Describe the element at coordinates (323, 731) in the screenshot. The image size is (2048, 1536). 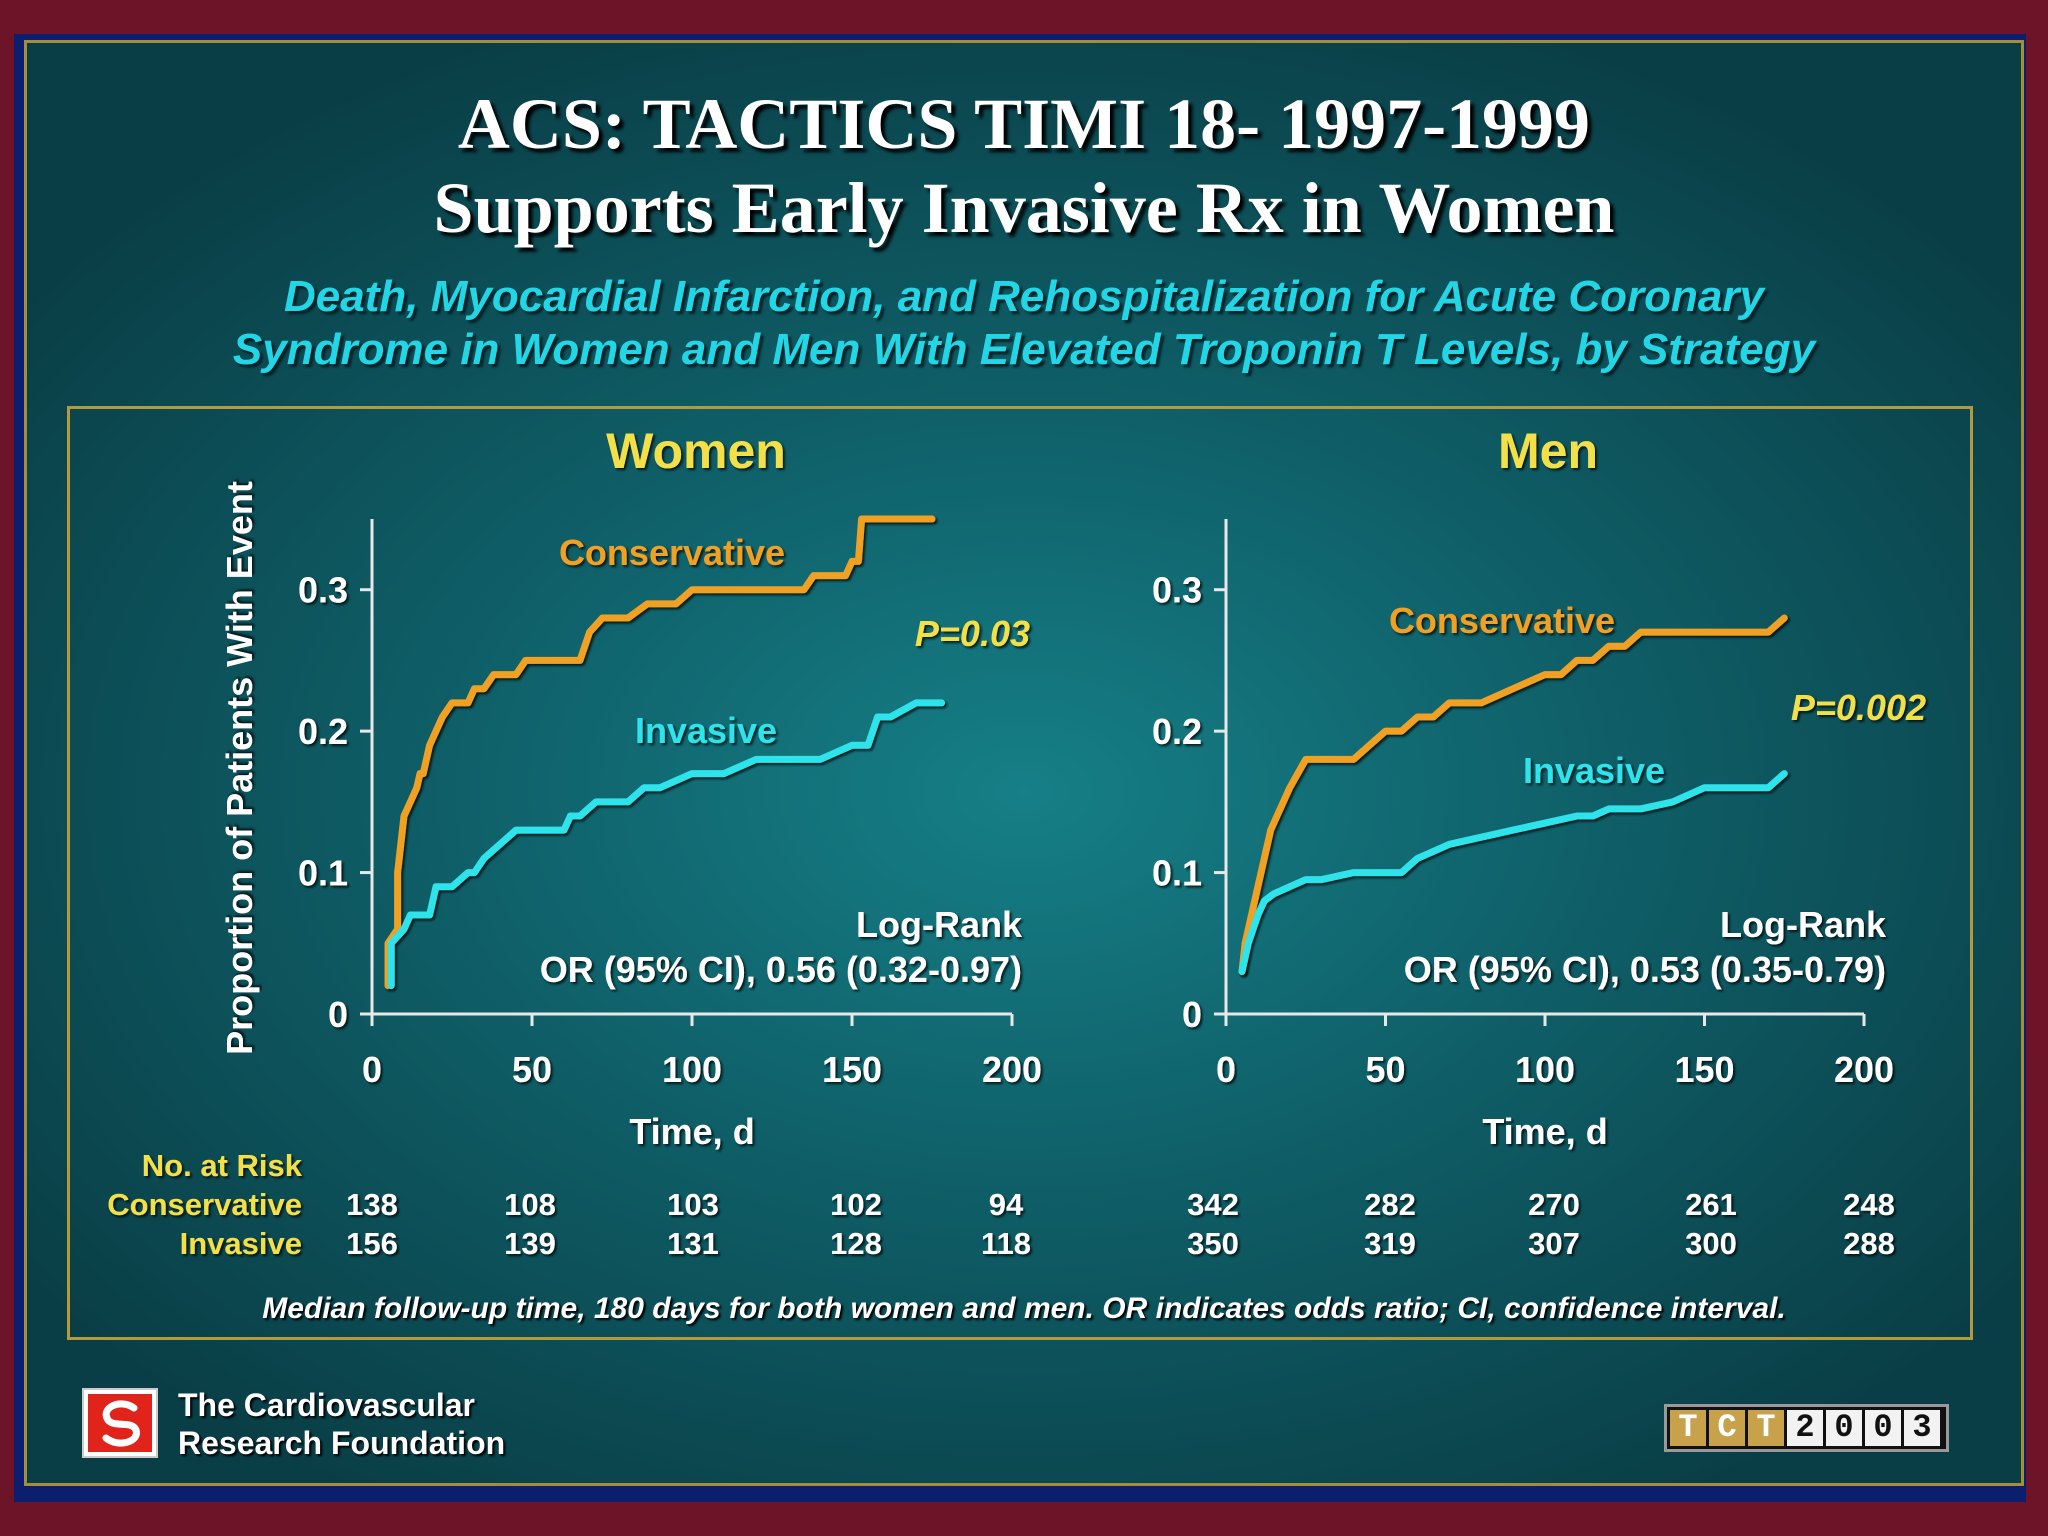
I see `women-y-tick-label: 0.2` at that location.